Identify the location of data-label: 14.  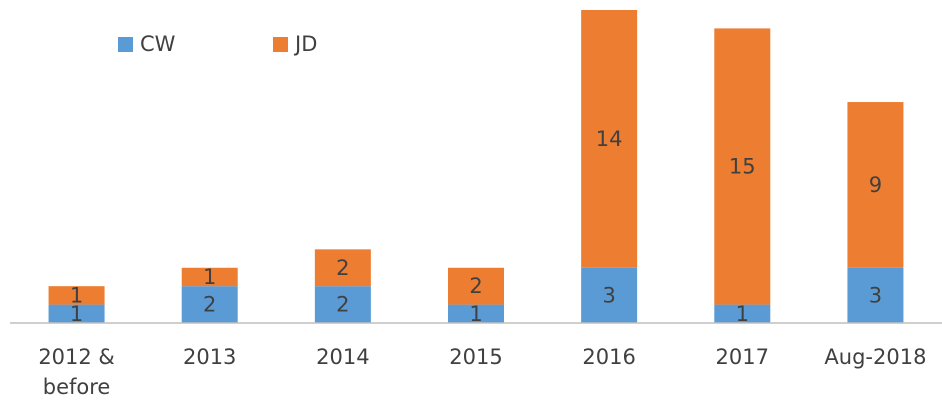
(609, 139).